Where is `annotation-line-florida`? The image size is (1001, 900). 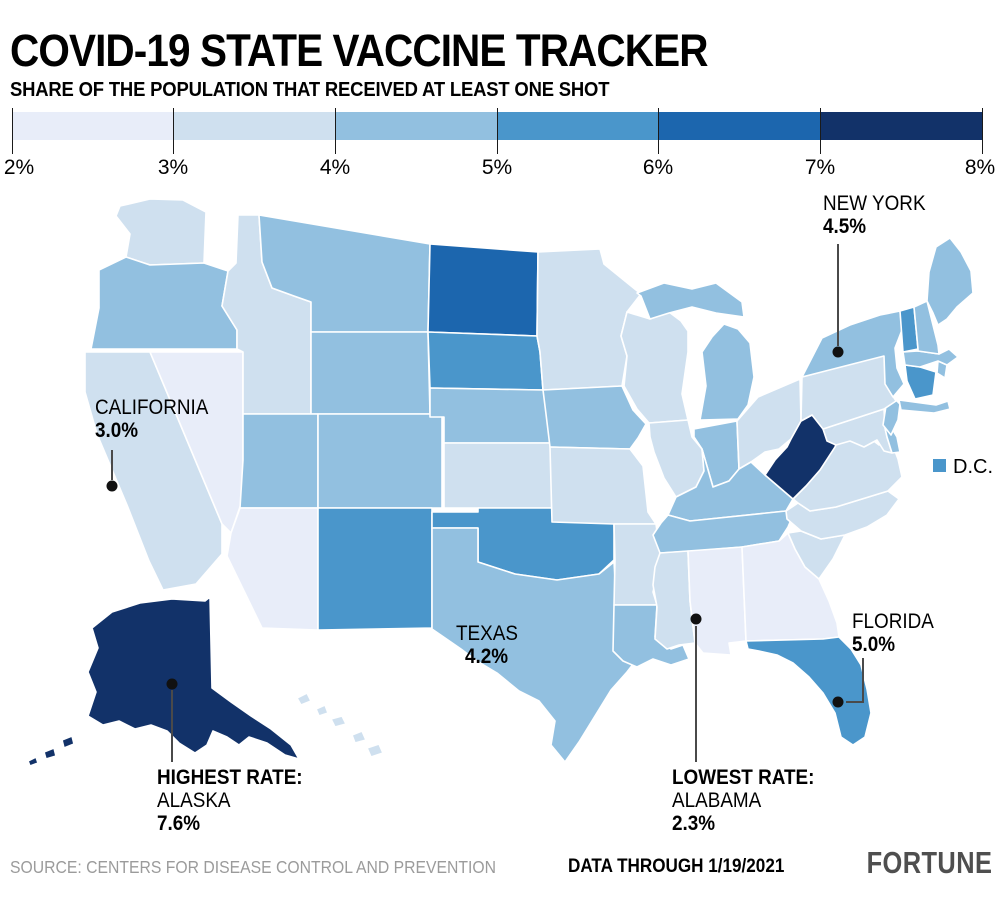 annotation-line-florida is located at coordinates (855, 680).